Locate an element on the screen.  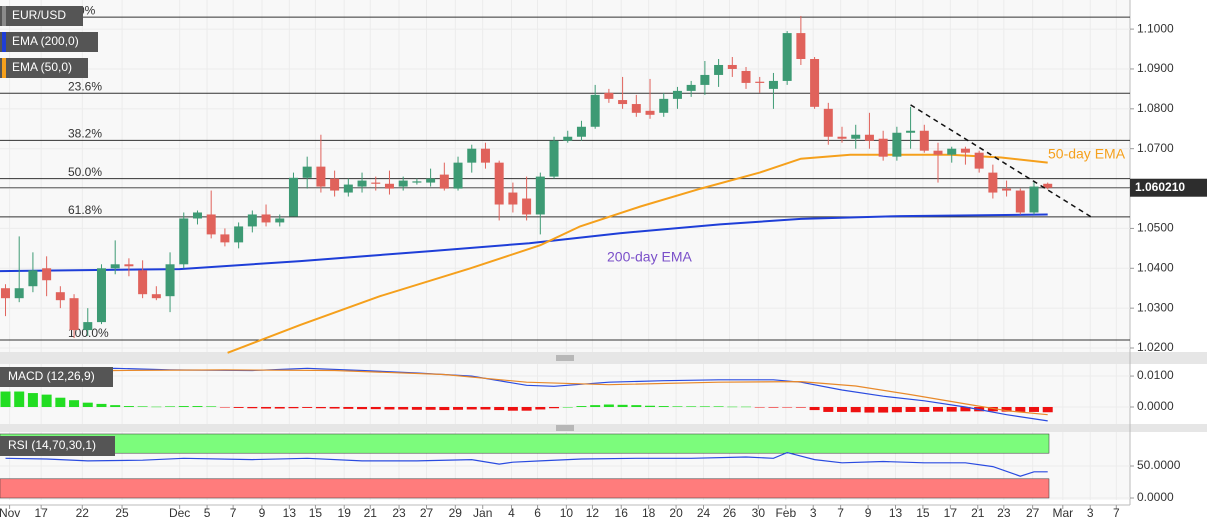
x-tick-label: 10 is located at coordinates (567, 513).